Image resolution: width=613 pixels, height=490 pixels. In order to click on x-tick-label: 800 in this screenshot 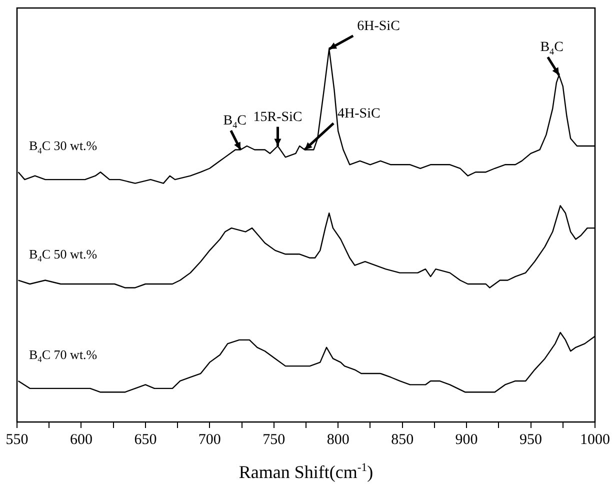, I will do `click(338, 440)`.